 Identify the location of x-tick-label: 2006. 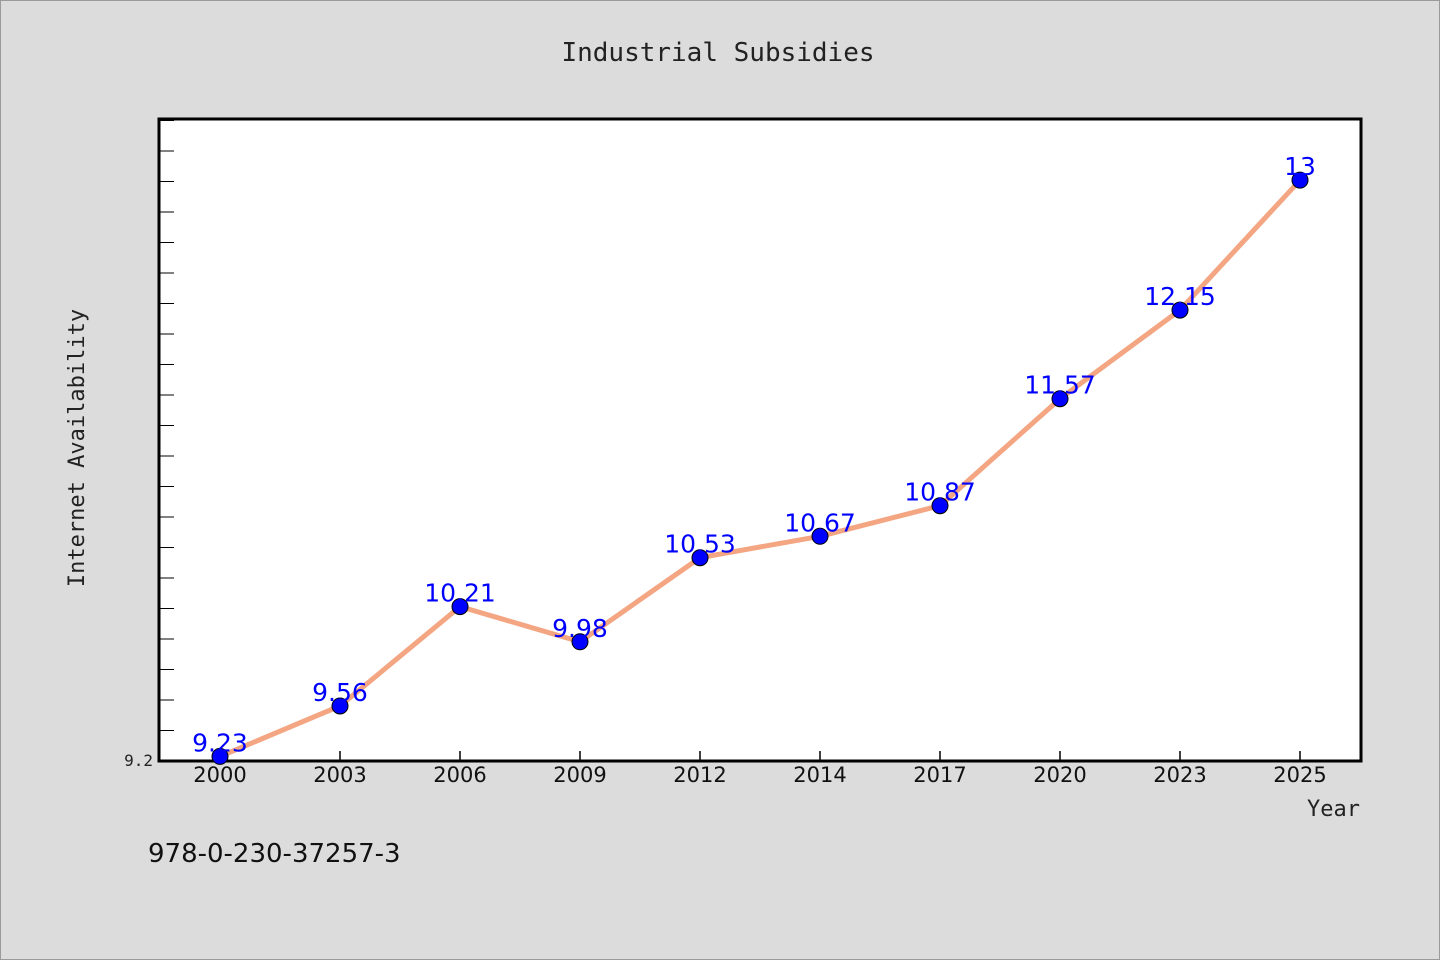
(459, 775).